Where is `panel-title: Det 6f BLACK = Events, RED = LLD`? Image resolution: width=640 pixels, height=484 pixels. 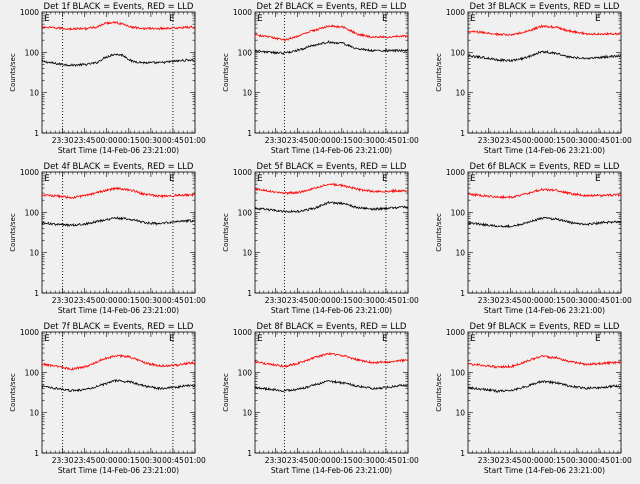 panel-title: Det 6f BLACK = Events, RED = LLD is located at coordinates (545, 167).